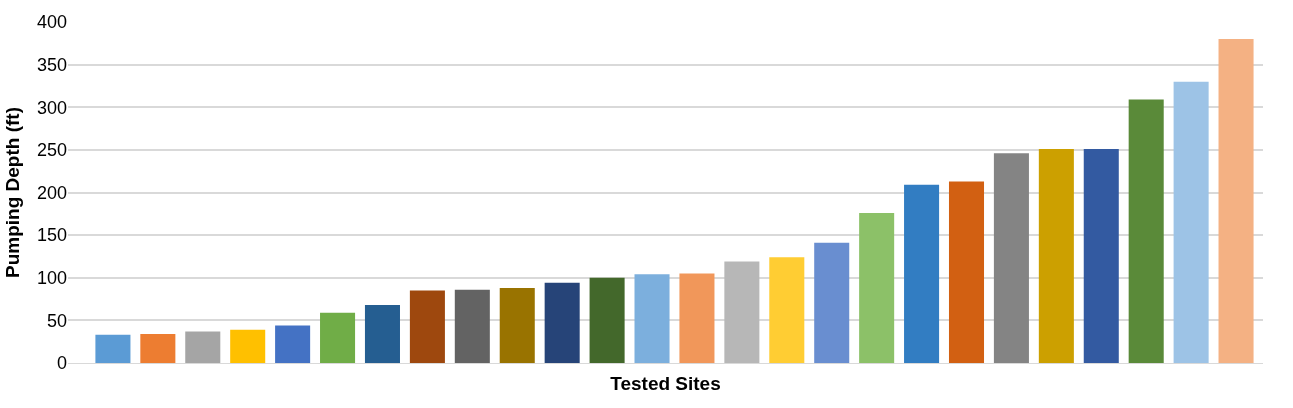 The image size is (1293, 408). I want to click on y-tick-label: 300, so click(51, 107).